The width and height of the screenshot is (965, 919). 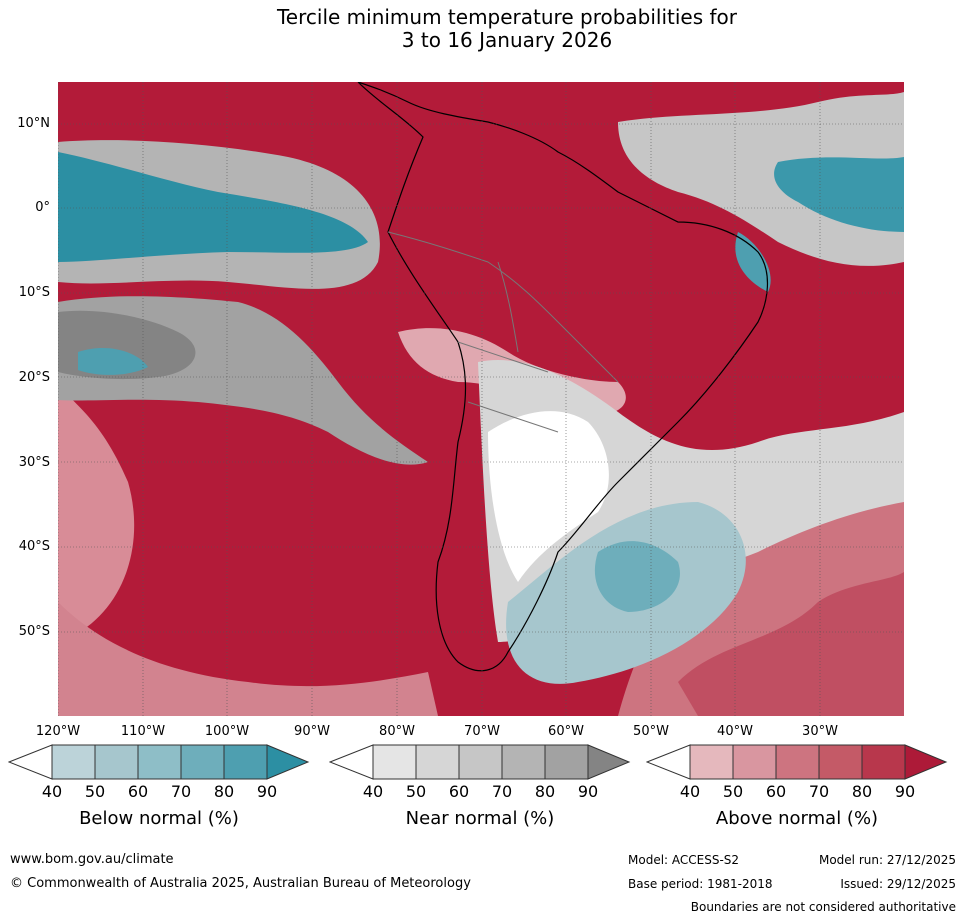 I want to click on above-normal-southeast-red, so click(x=791, y=644).